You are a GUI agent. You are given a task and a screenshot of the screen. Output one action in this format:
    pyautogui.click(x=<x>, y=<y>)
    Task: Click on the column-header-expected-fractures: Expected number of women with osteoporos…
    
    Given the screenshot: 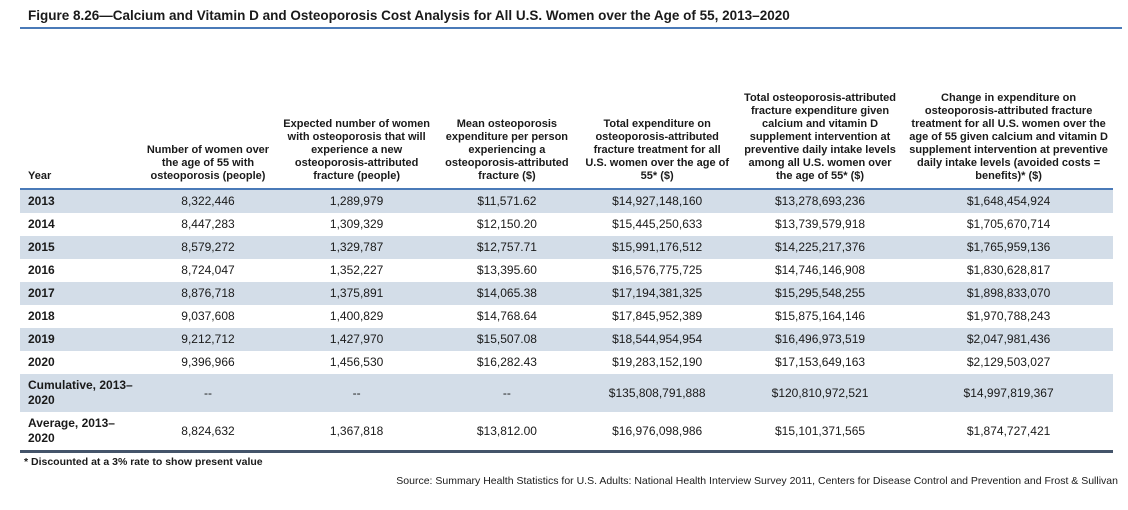 What is the action you would take?
    pyautogui.click(x=356, y=109)
    